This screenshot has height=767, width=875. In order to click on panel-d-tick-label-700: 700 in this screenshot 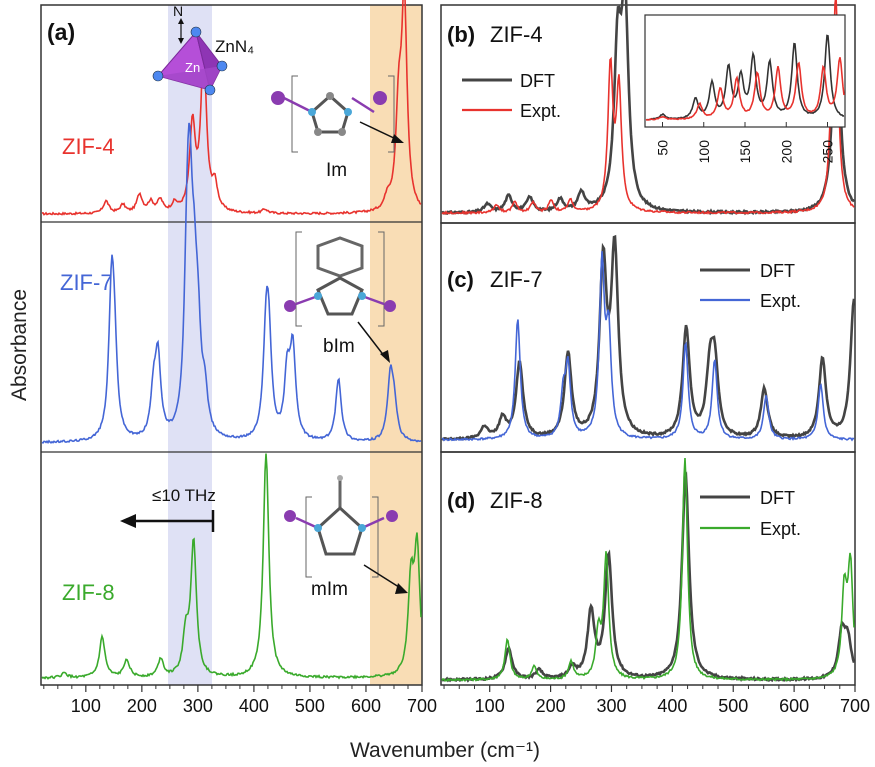, I will do `click(855, 706)`.